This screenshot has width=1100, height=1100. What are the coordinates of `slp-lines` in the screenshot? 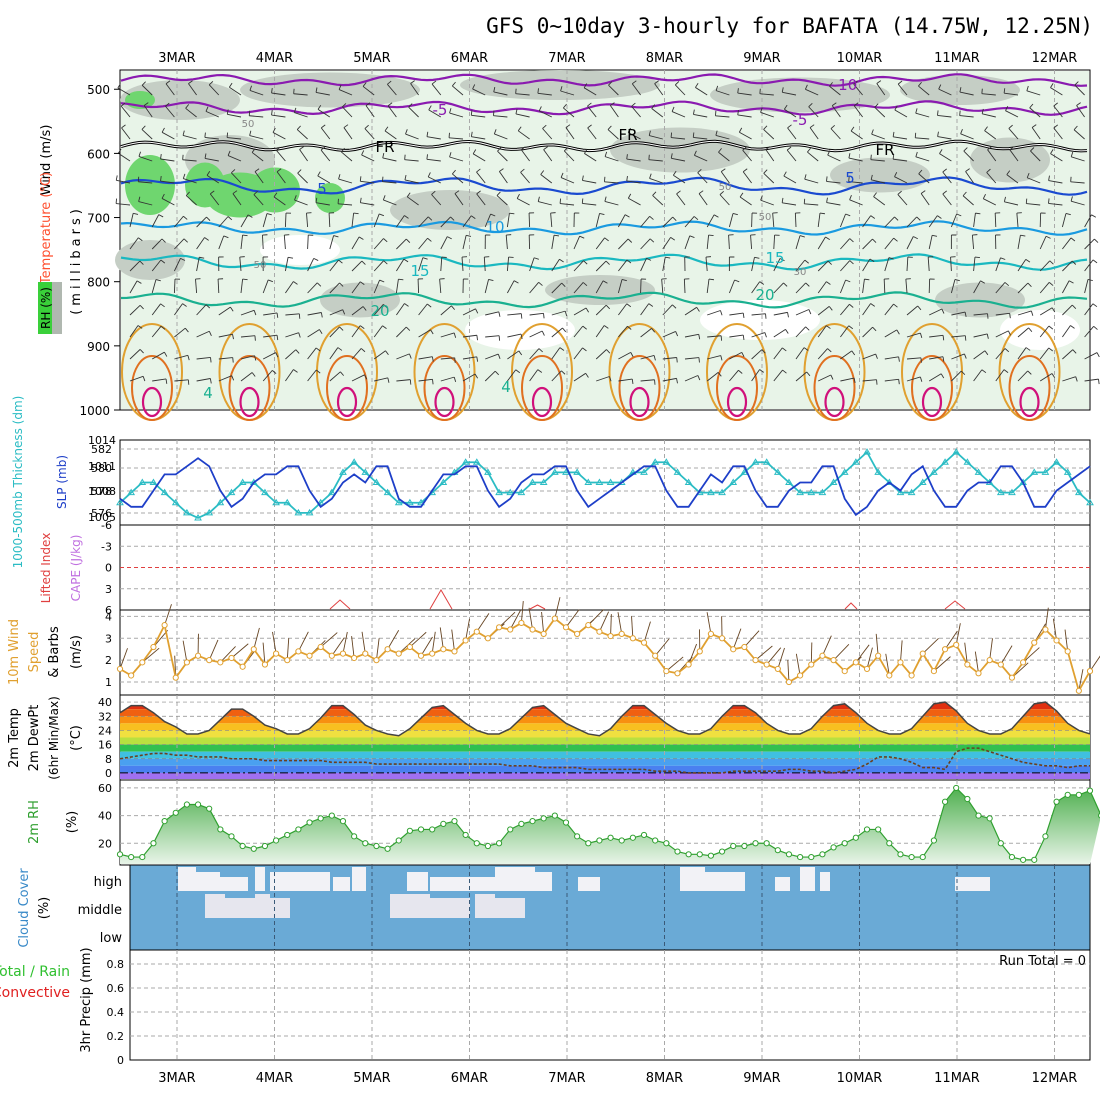 It's located at (605, 484).